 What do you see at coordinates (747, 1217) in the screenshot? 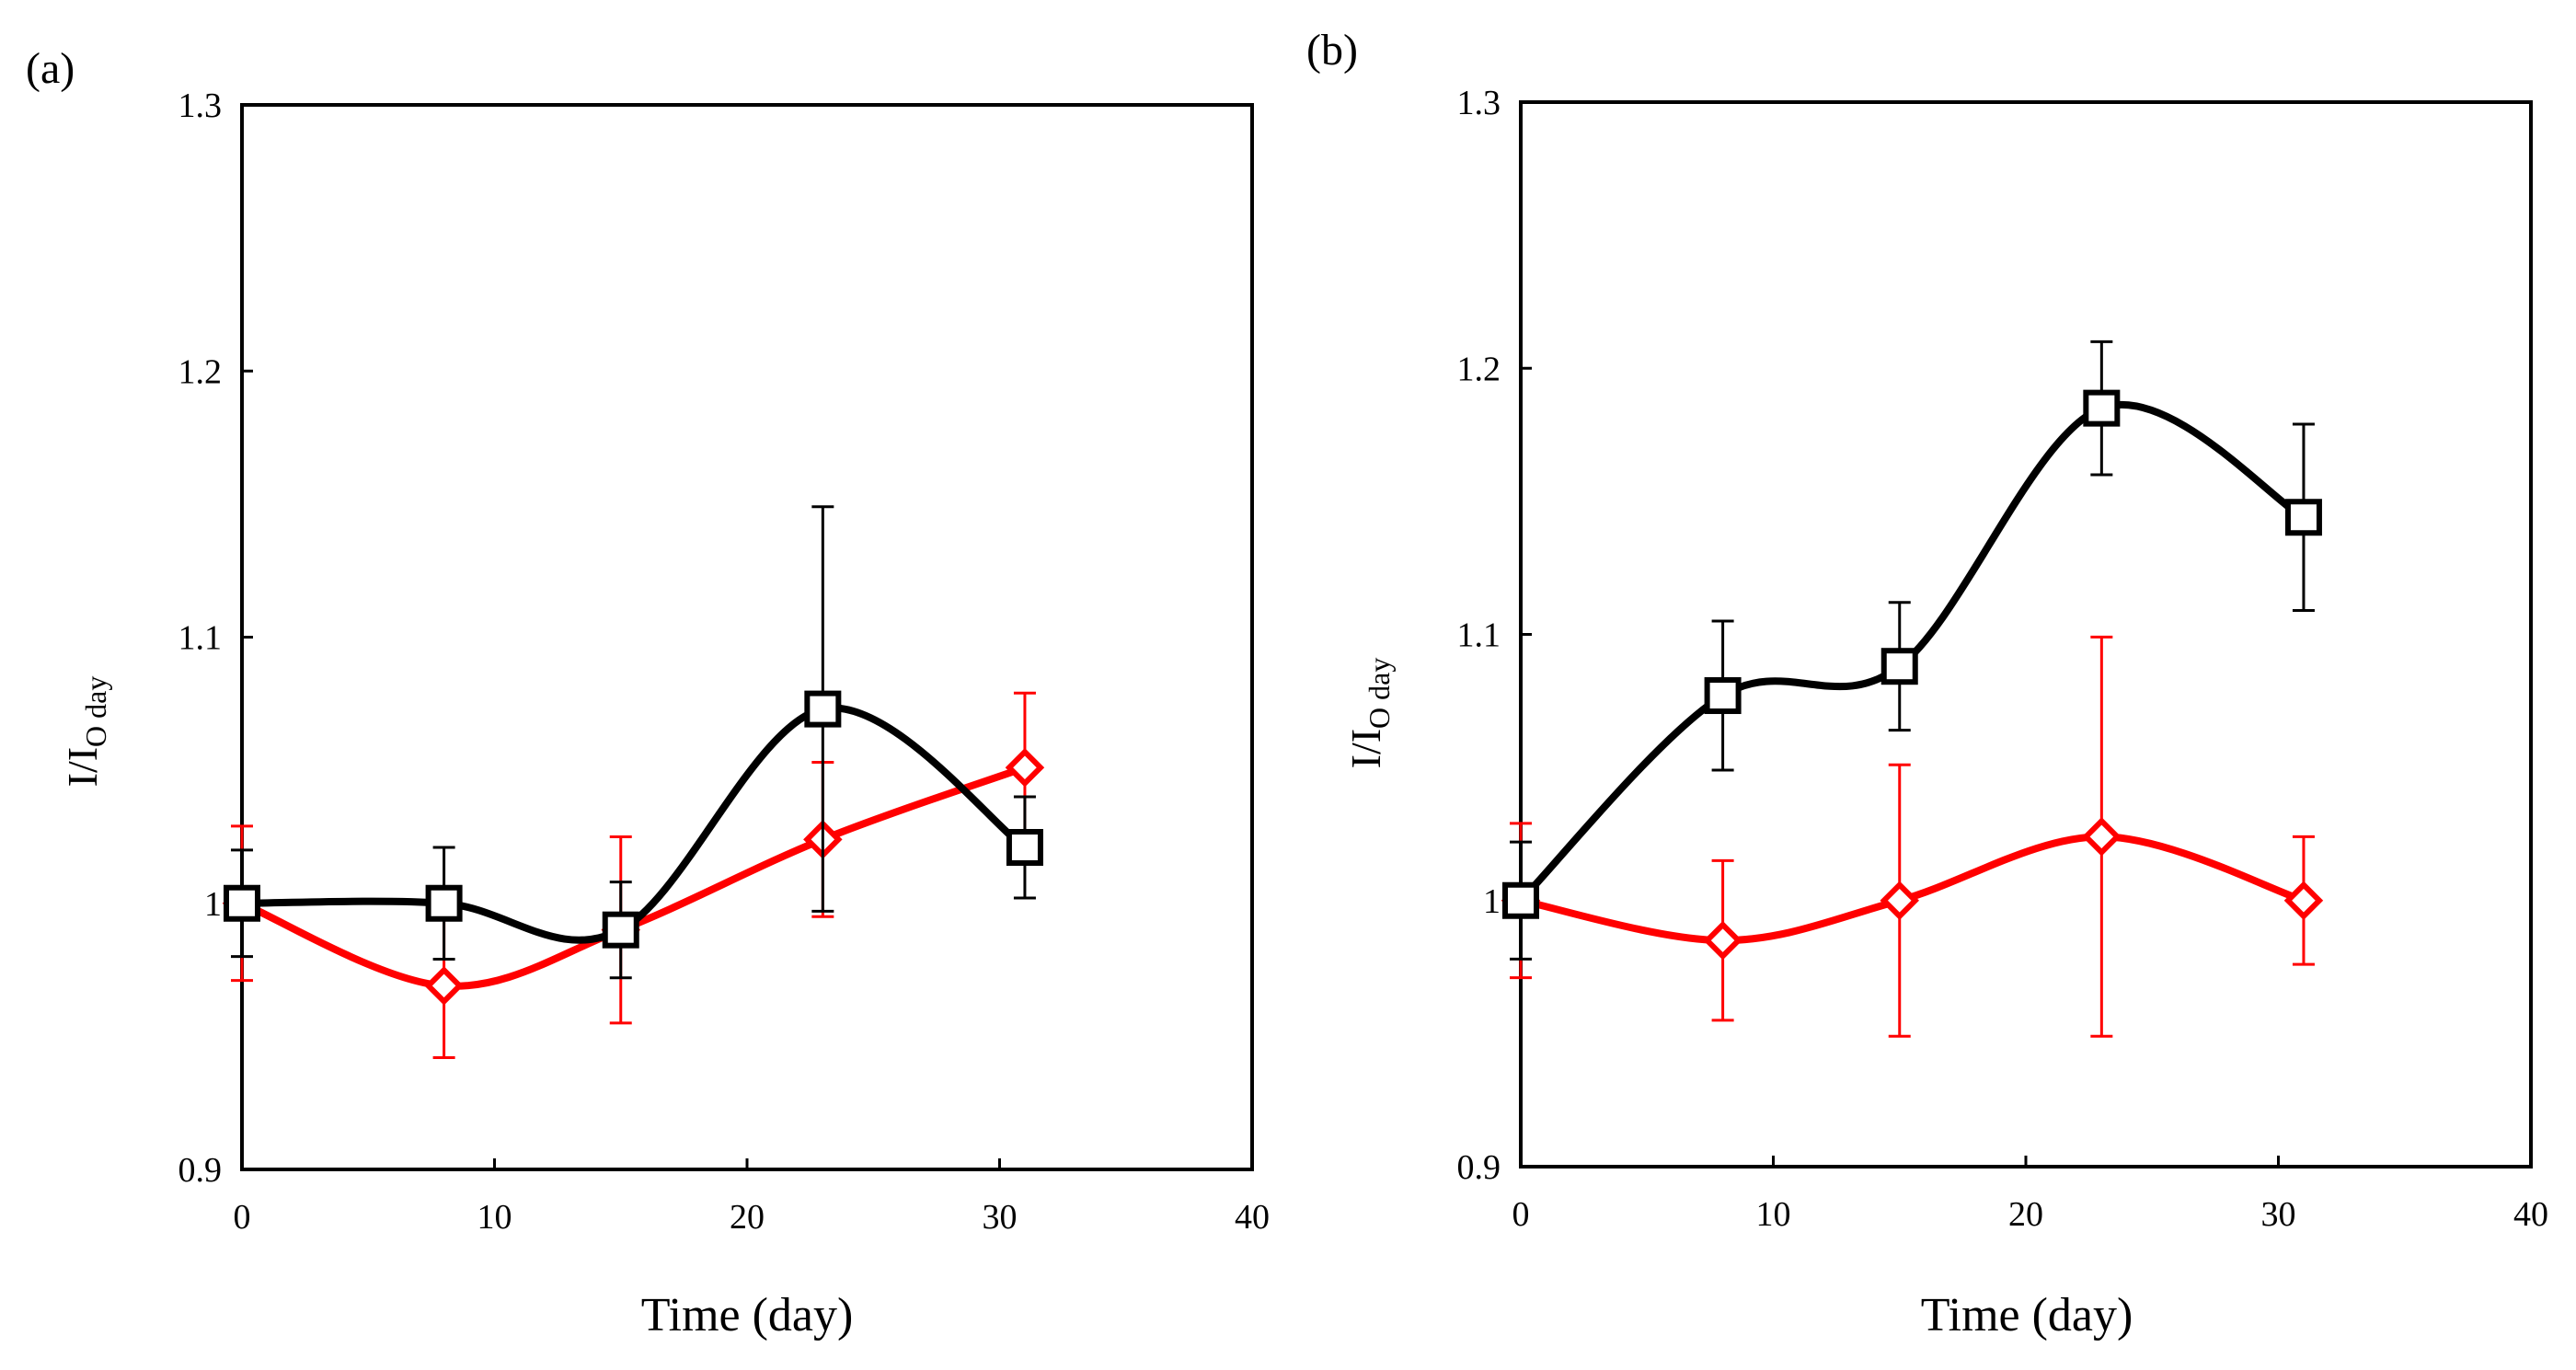
I see `x-tick-label-a-2: 20` at bounding box center [747, 1217].